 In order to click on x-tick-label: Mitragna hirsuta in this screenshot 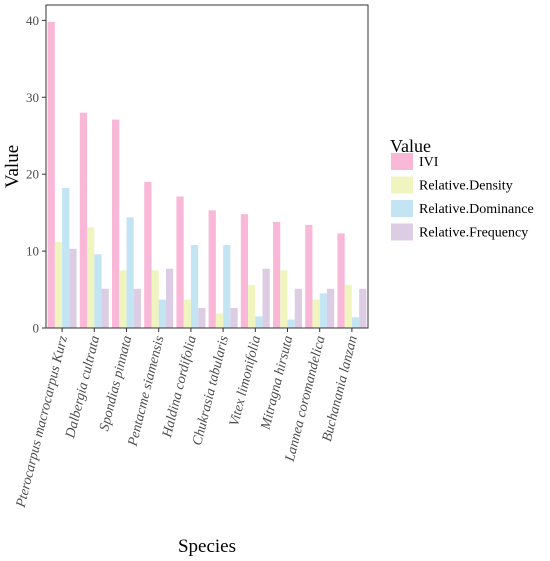, I will do `click(277, 383)`.